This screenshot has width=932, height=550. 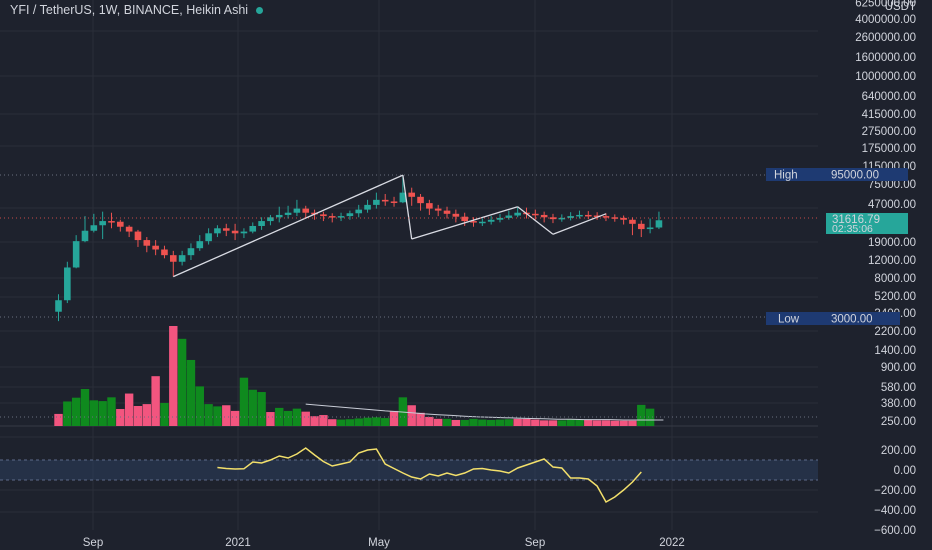 What do you see at coordinates (898, 368) in the screenshot?
I see `price-axis-label: 900.00` at bounding box center [898, 368].